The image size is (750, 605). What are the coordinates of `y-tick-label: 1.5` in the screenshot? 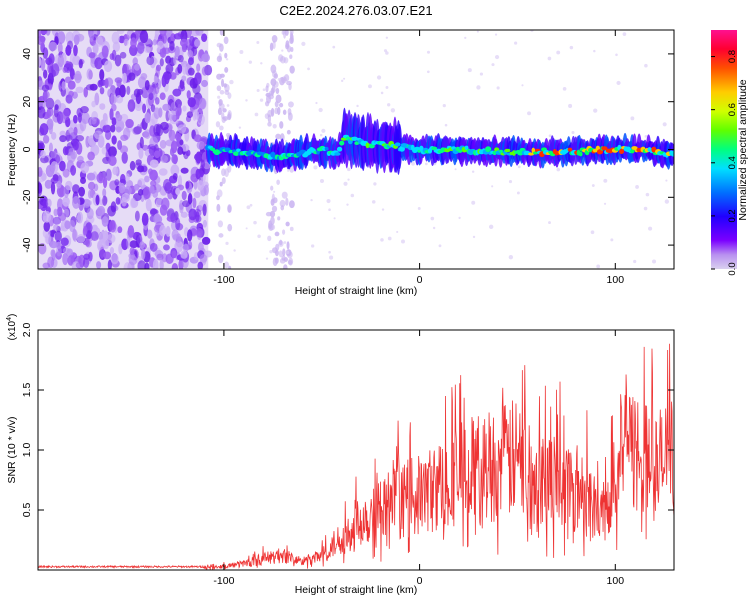 It's located at (27, 390).